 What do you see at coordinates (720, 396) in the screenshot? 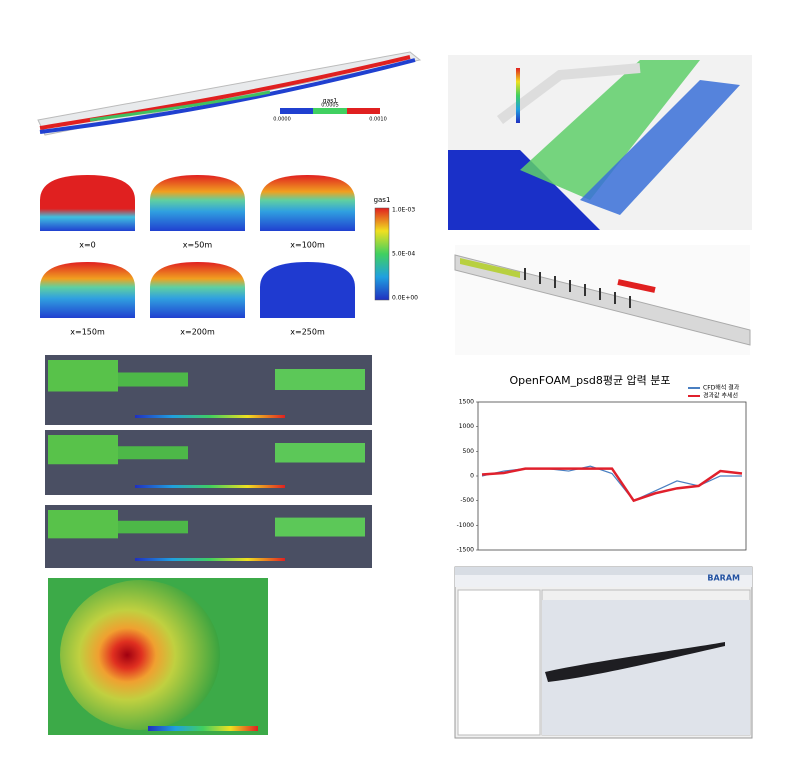
I see `legend-label: 경과값 추세선` at bounding box center [720, 396].